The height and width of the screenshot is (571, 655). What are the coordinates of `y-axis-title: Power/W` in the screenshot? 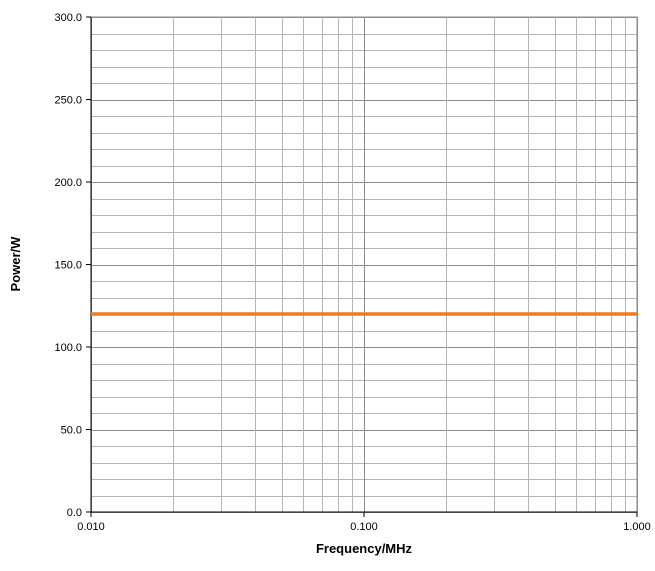 It's located at (15, 264).